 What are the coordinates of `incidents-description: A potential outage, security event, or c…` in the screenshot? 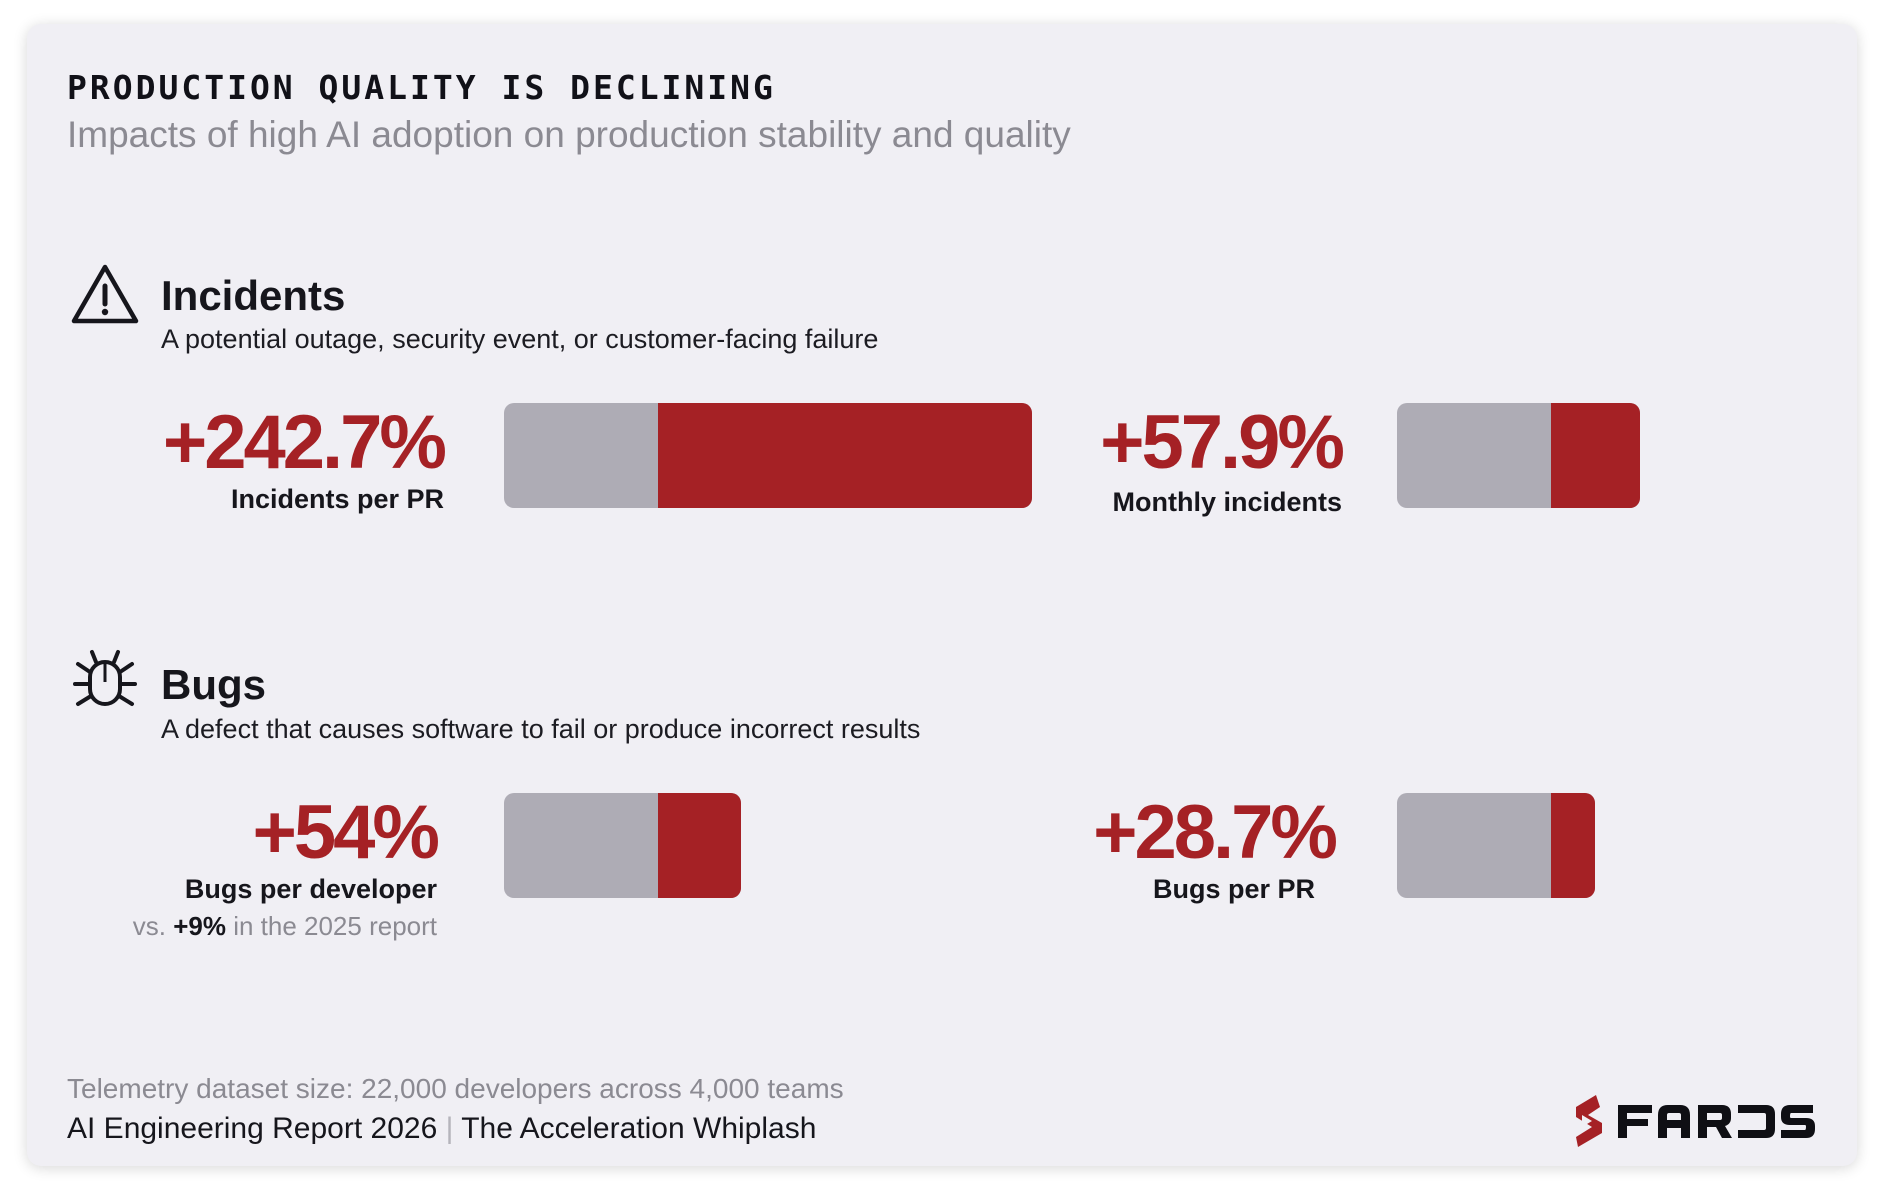 It's located at (520, 339).